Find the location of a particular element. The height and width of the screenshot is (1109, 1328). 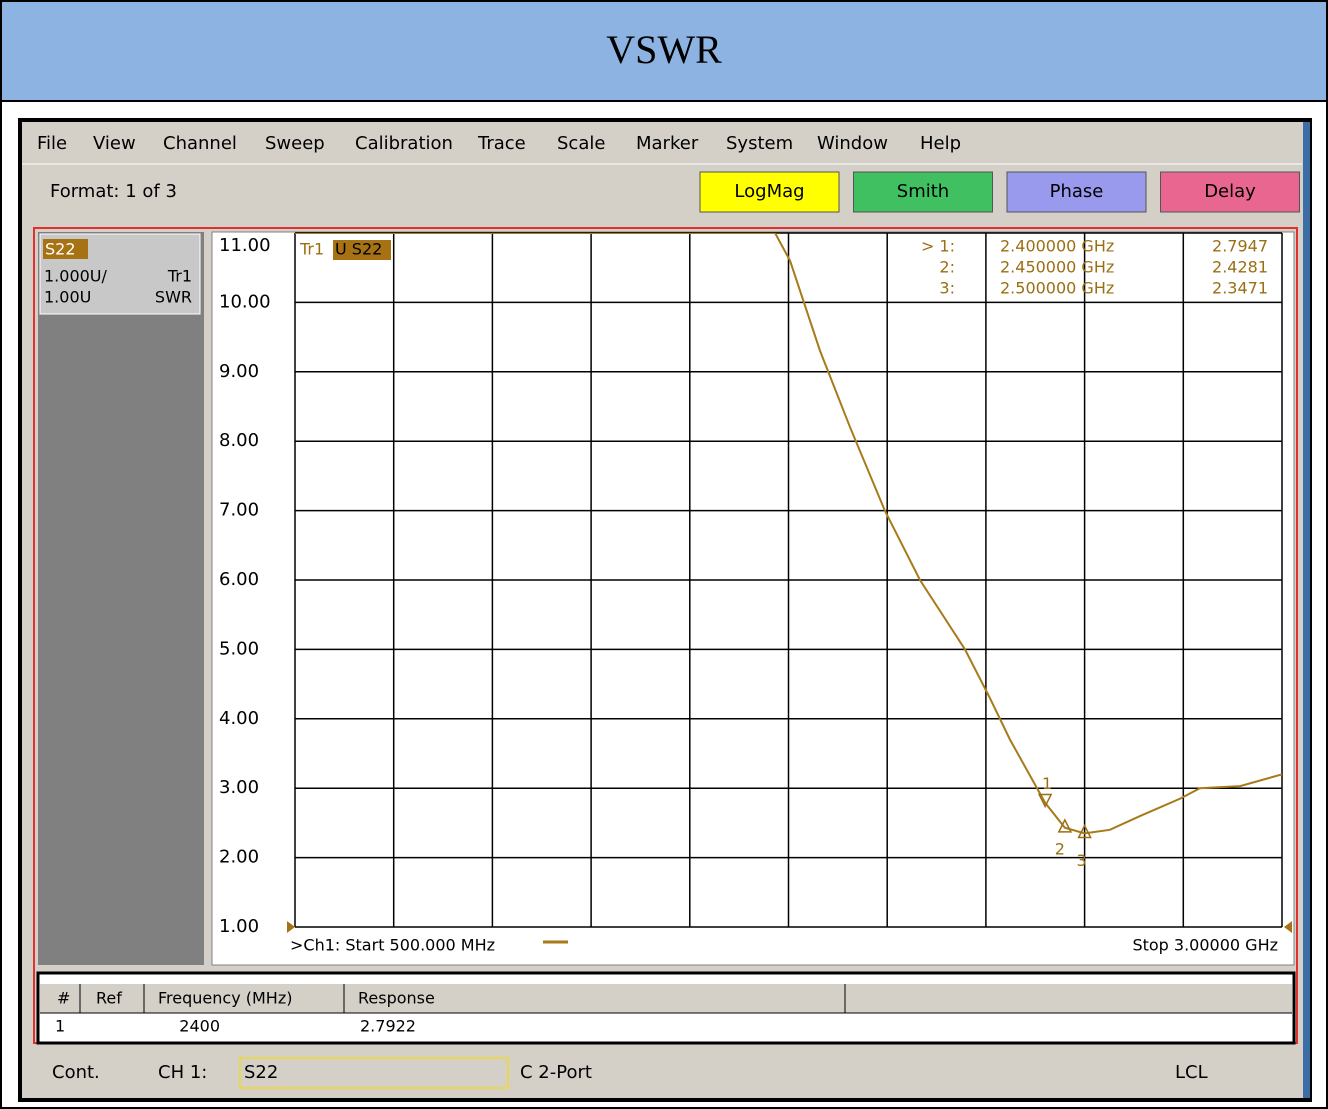

menu-item: Sweep is located at coordinates (295, 143).